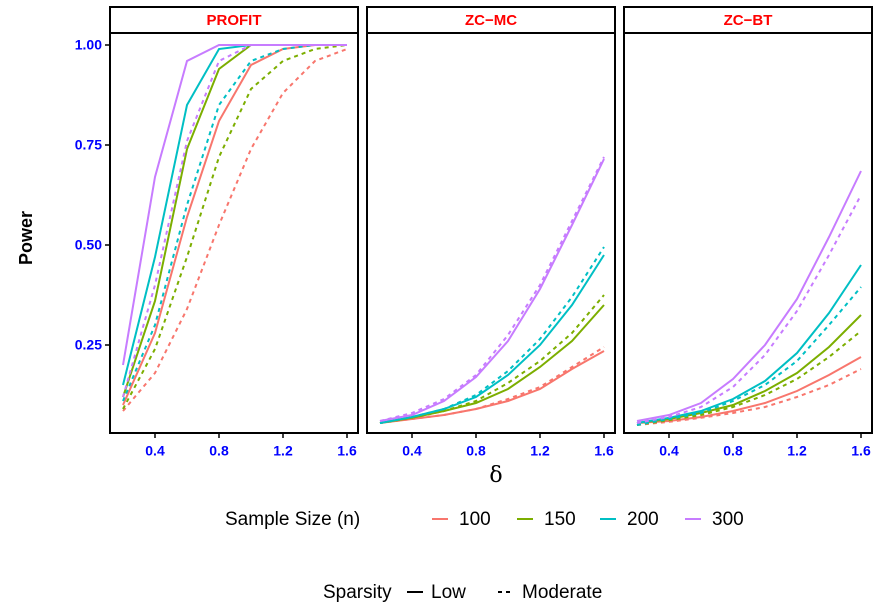  What do you see at coordinates (88, 345) in the screenshot?
I see `y-tick-label: 0.25` at bounding box center [88, 345].